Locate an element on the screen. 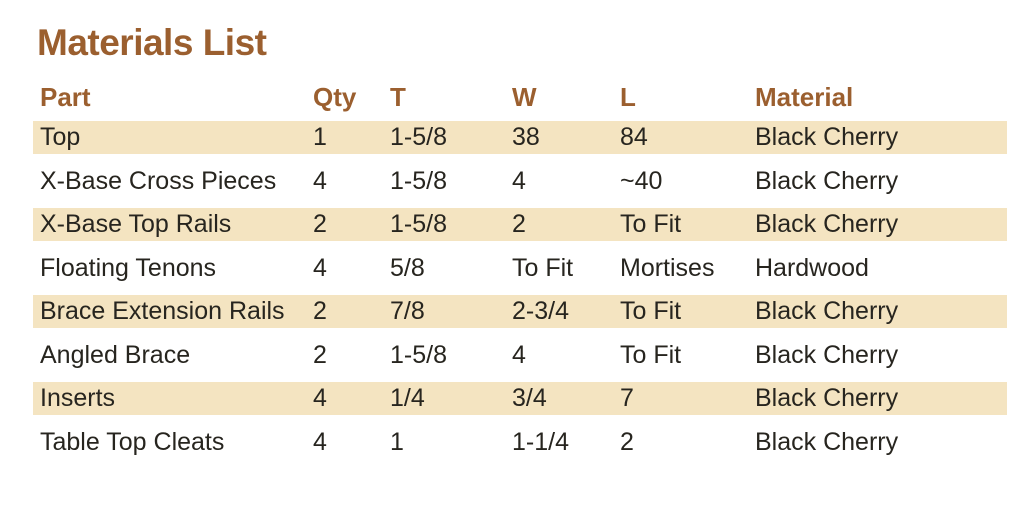  cell-t: 7/8 is located at coordinates (407, 311).